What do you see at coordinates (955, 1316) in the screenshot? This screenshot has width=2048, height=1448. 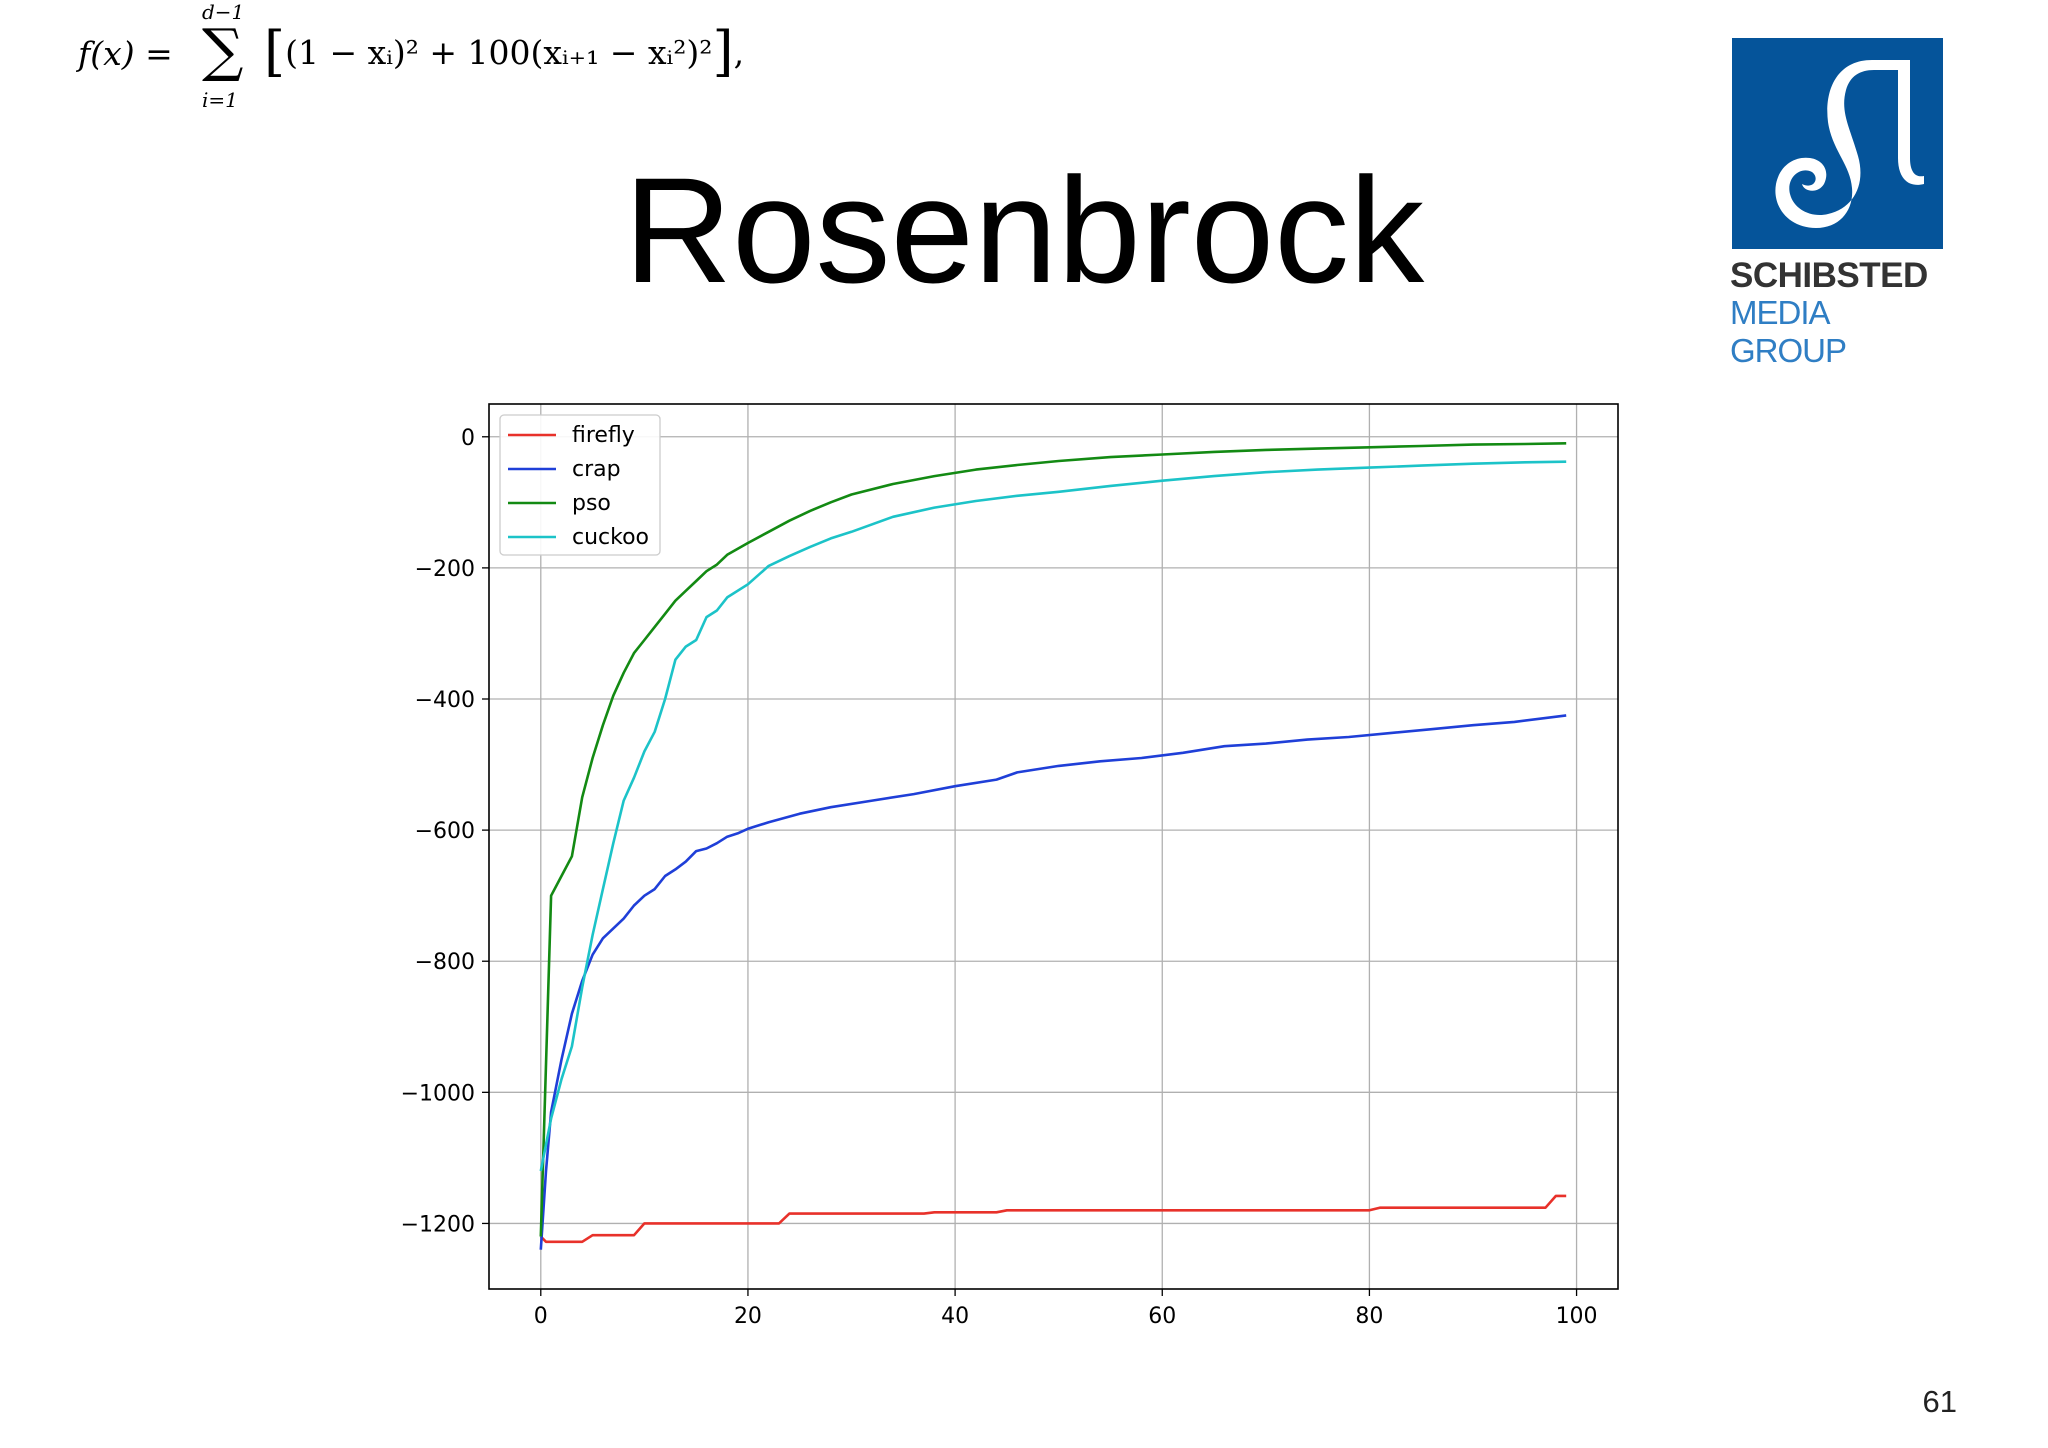 I see `x-tick-label: 40` at bounding box center [955, 1316].